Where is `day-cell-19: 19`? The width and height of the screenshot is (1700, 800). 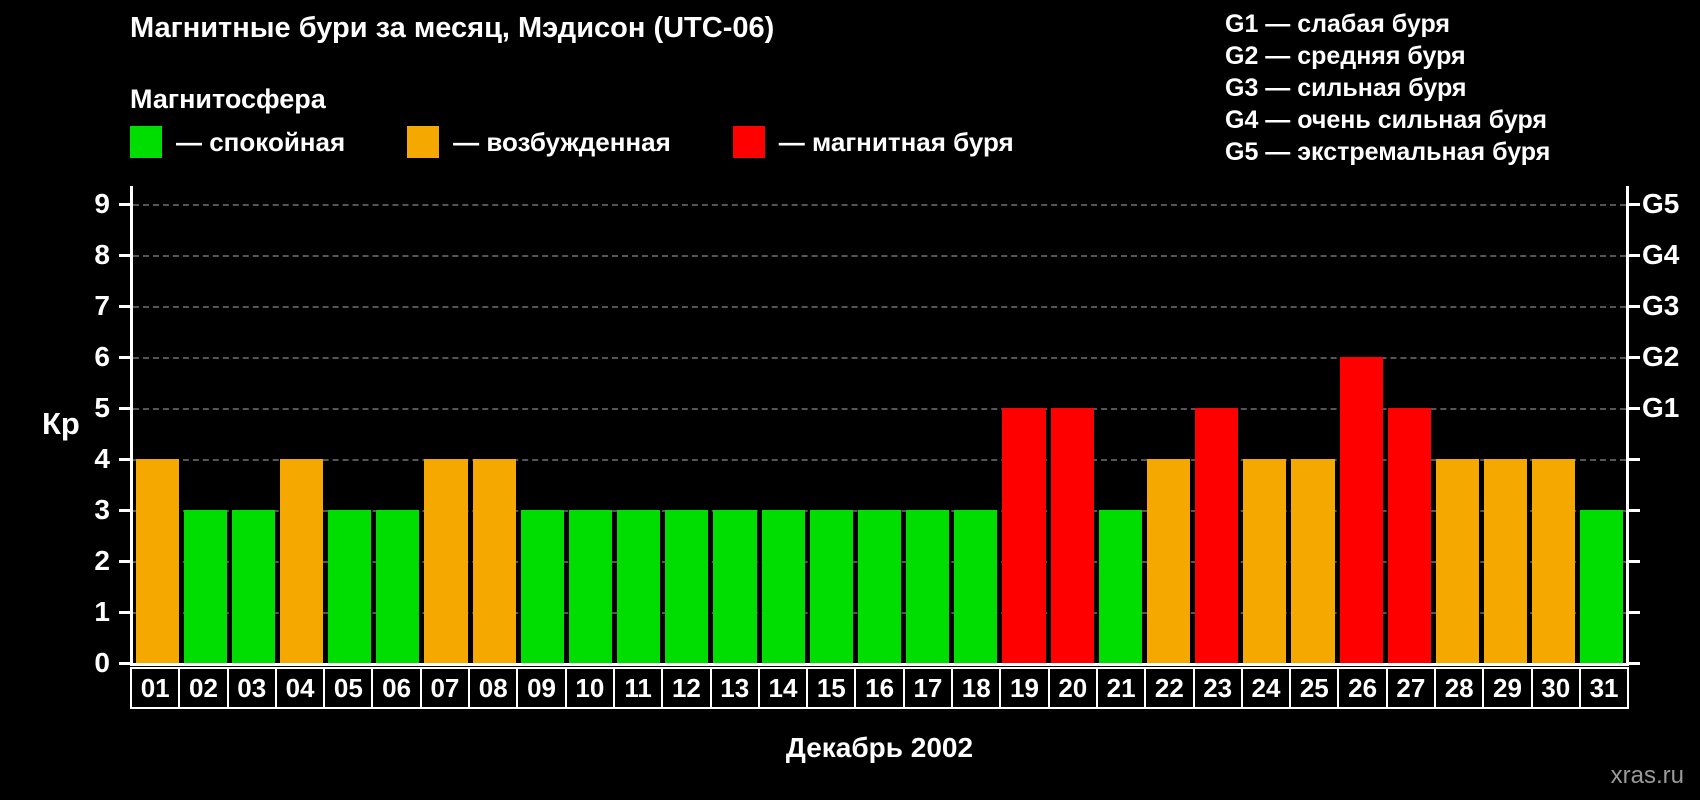
day-cell-19: 19 is located at coordinates (1024, 688).